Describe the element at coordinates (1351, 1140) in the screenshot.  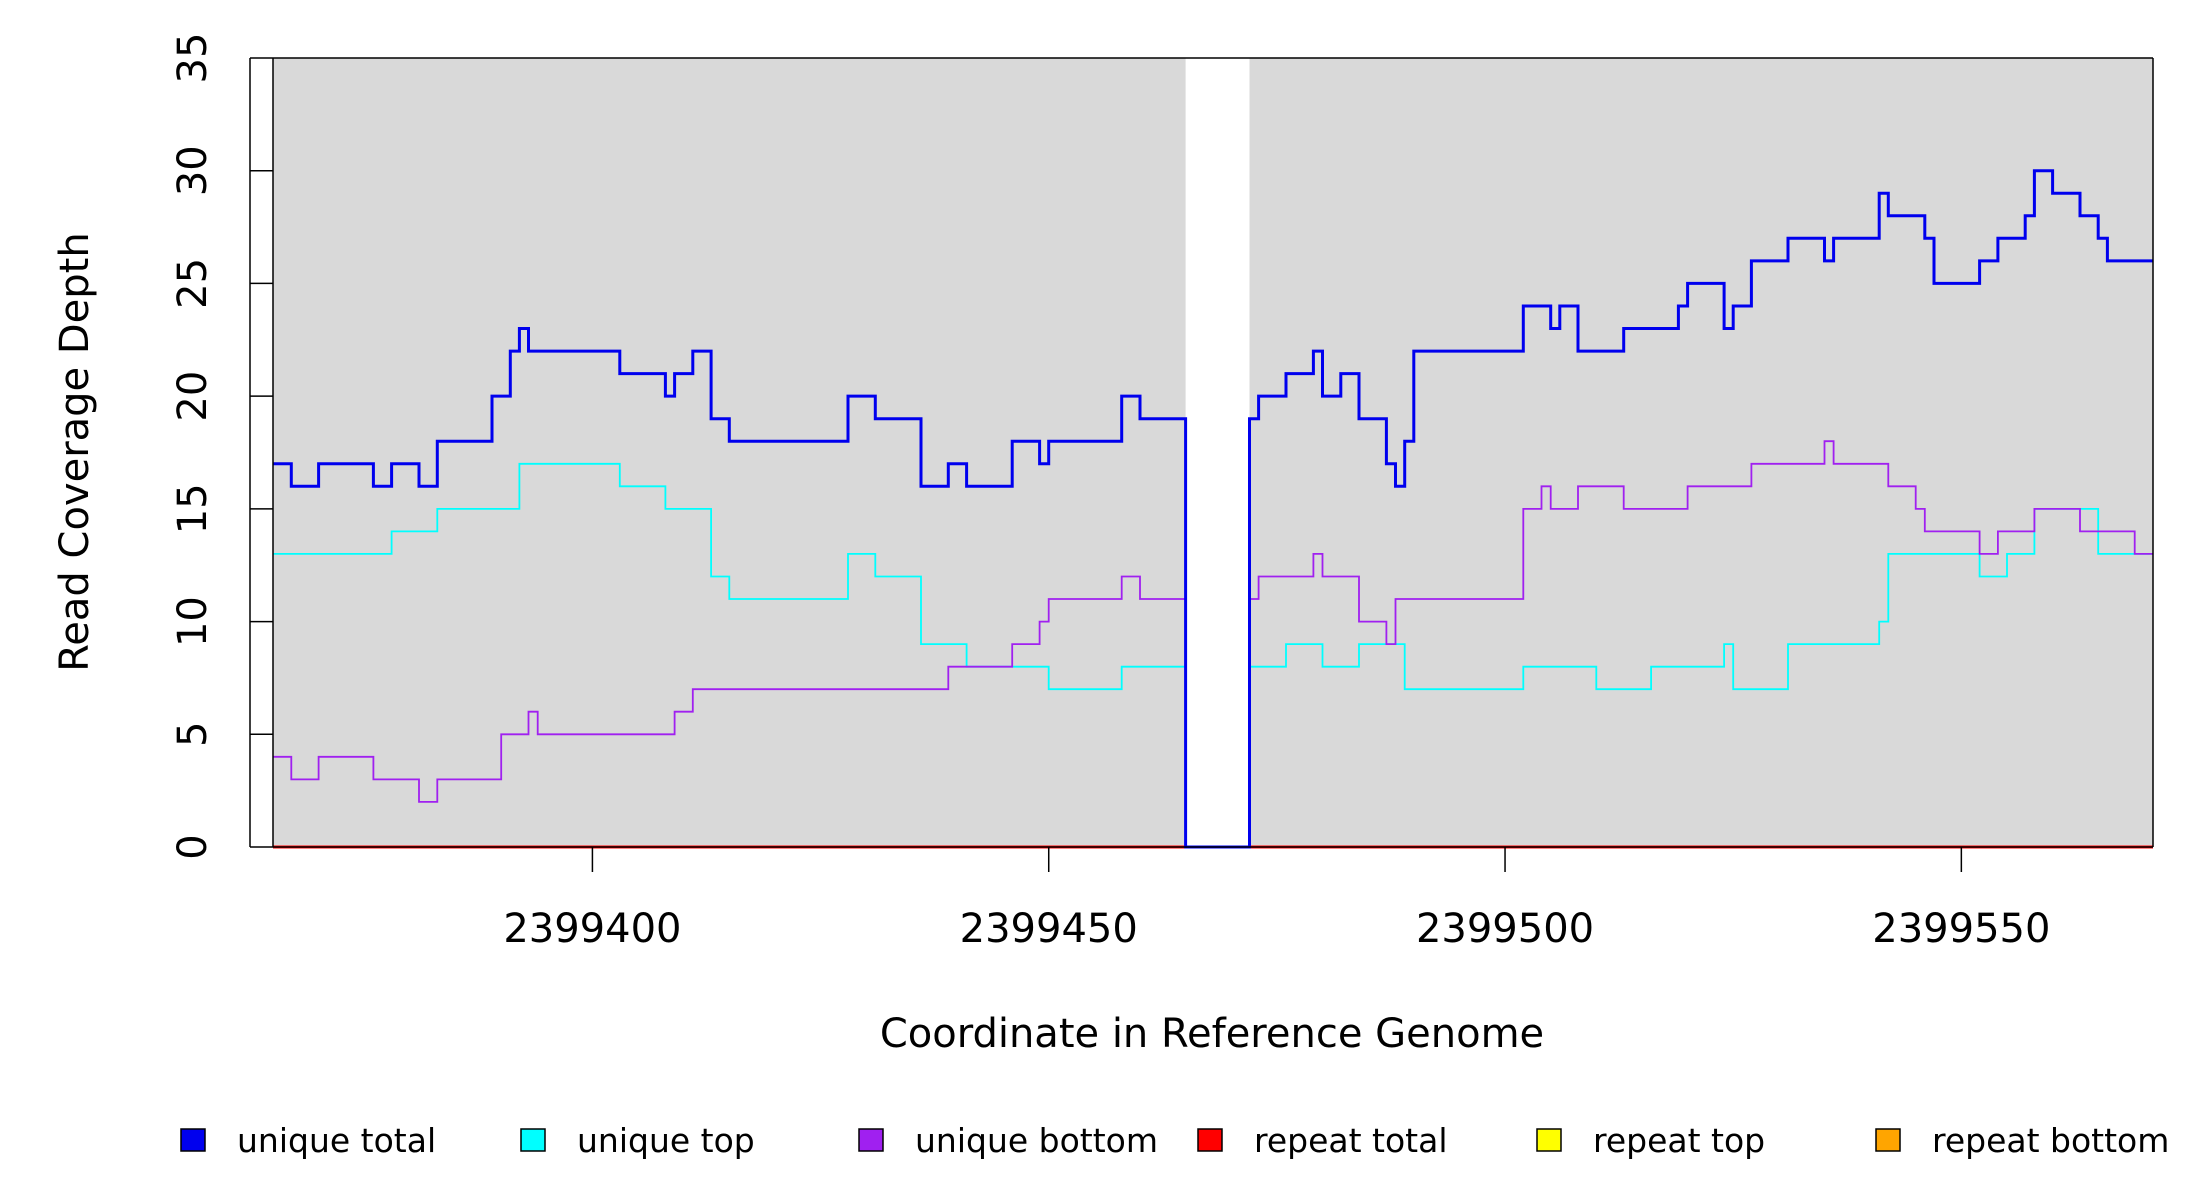
I see `legend-label: repeat total` at that location.